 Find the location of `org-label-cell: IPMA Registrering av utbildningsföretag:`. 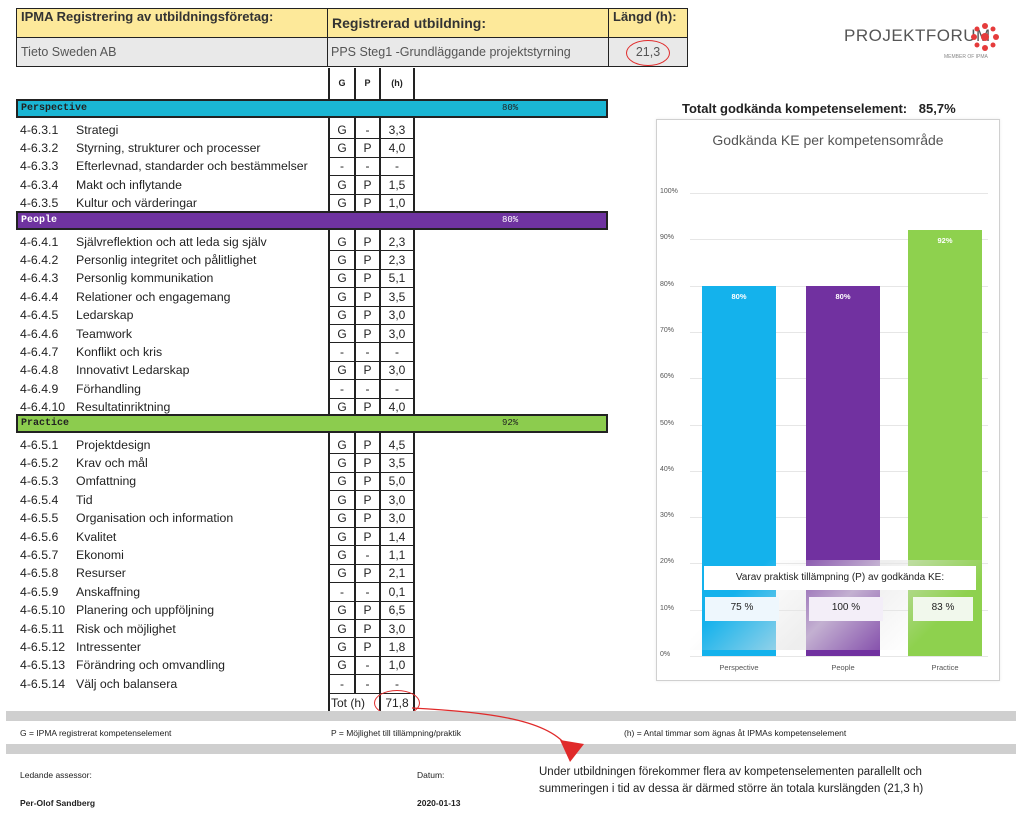

org-label-cell: IPMA Registrering av utbildningsföretag: is located at coordinates (172, 23).